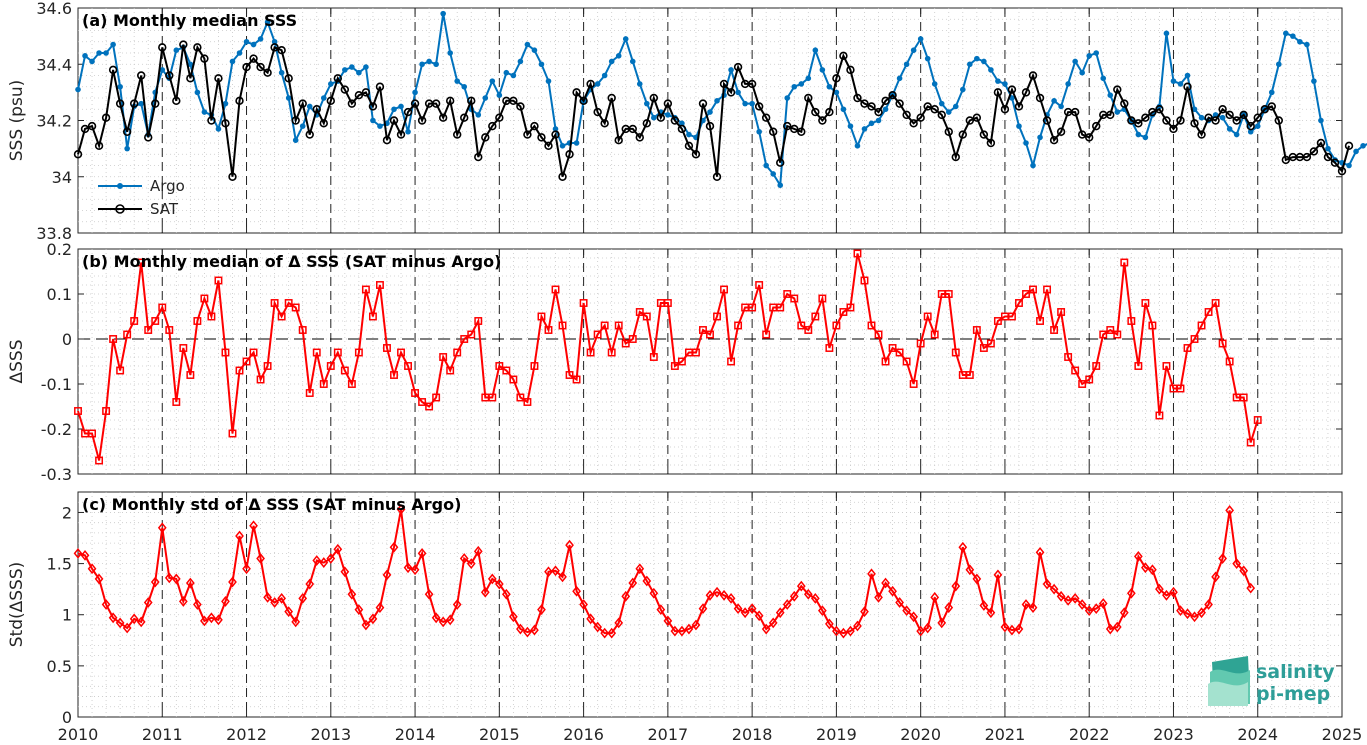 The width and height of the screenshot is (1367, 745). What do you see at coordinates (62, 177) in the screenshot?
I see `y-tick-label: 34` at bounding box center [62, 177].